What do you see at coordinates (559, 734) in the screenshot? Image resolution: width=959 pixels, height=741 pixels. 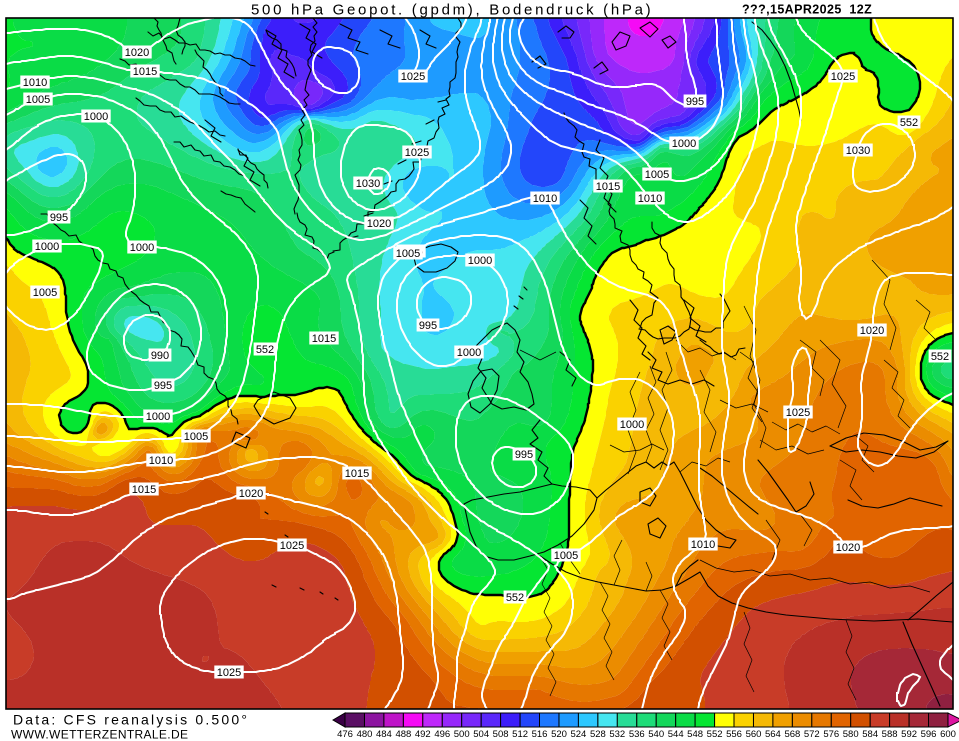 I see `svg-text: 520` at bounding box center [559, 734].